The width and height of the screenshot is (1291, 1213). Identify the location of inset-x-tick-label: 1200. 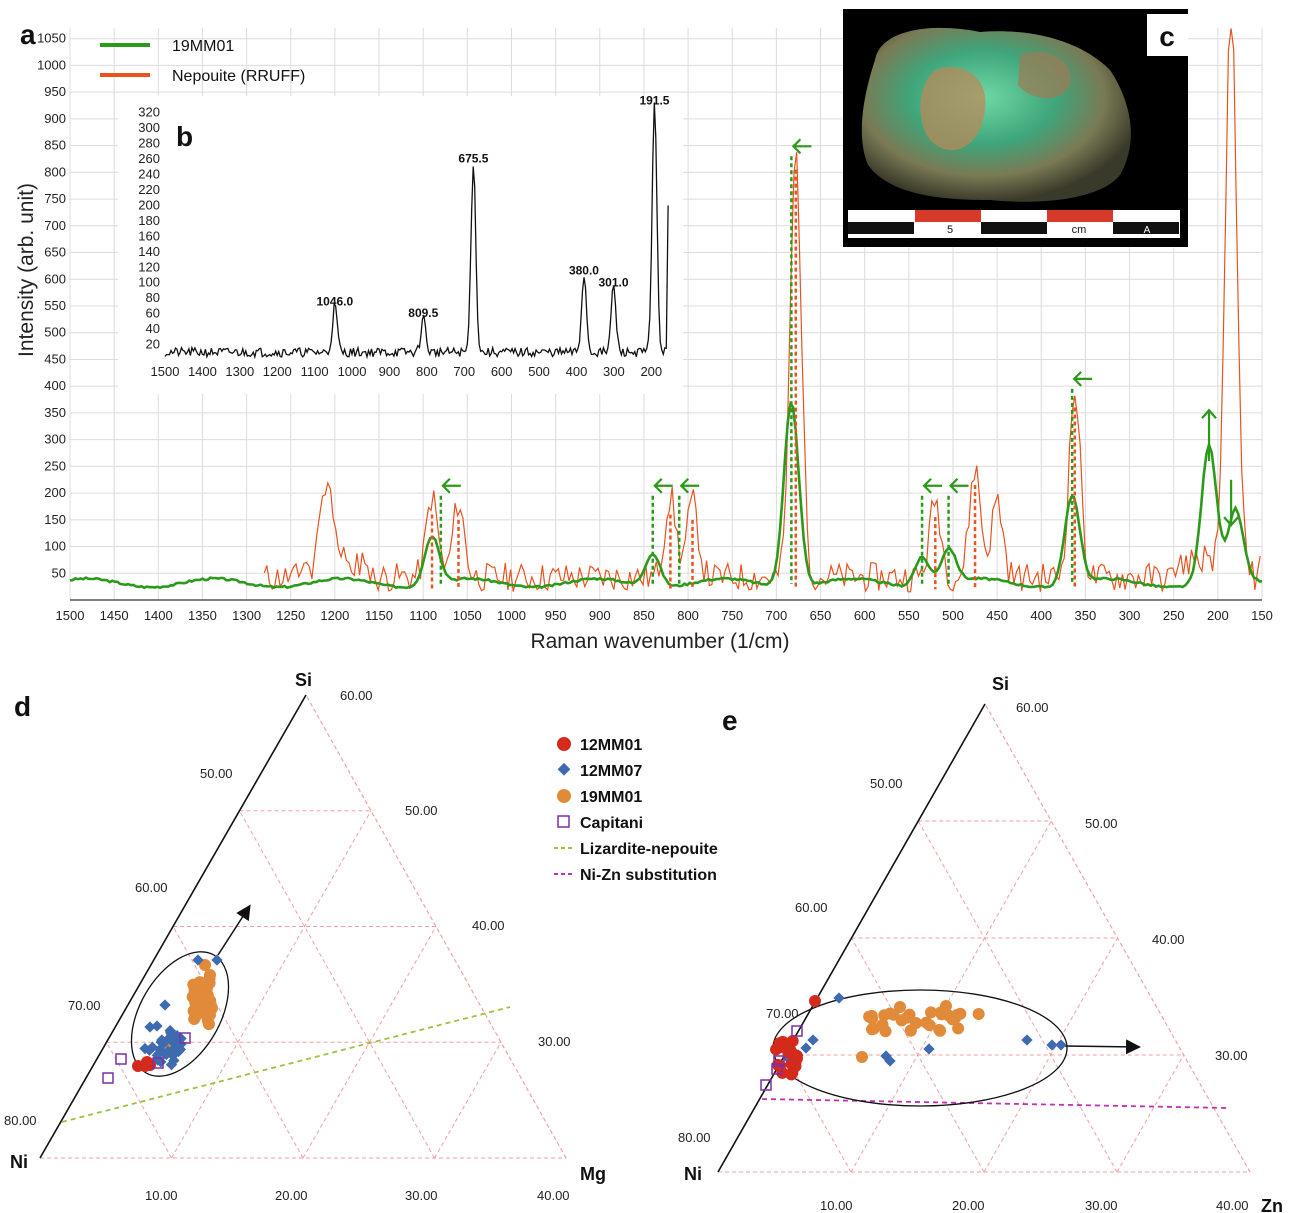
(277, 371).